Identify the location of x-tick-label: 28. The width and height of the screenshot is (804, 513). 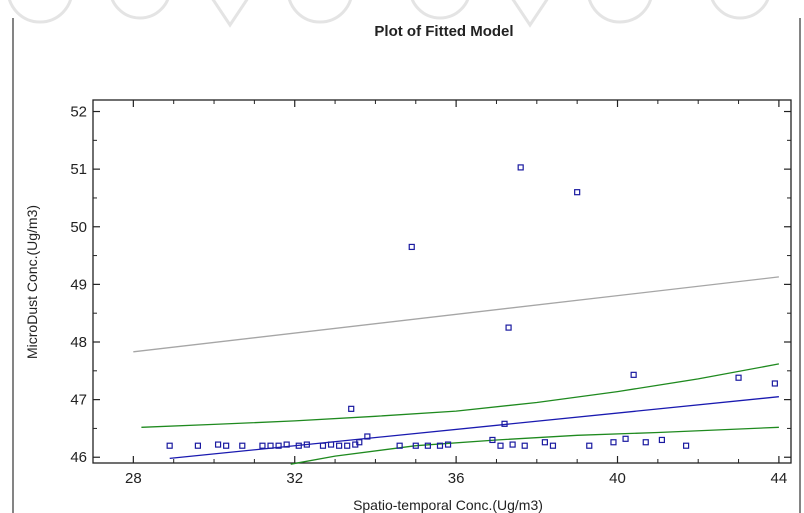
(133, 478).